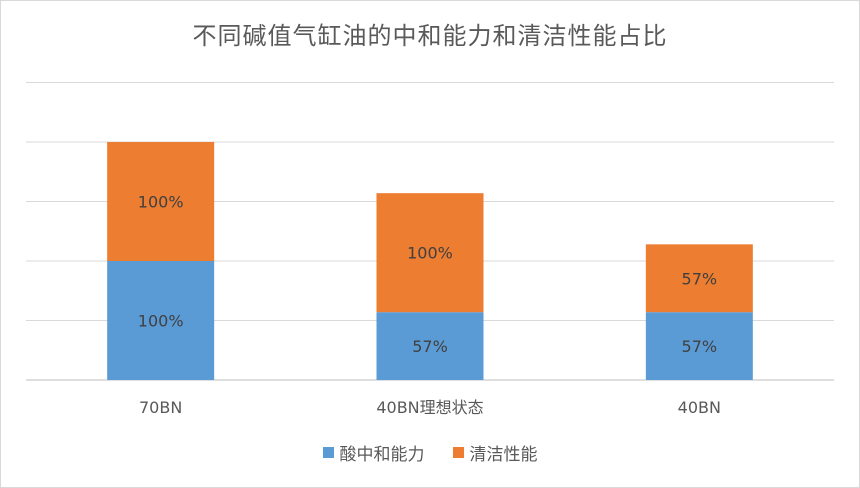  I want to click on x-tick-label: 40BN理想状态, so click(429, 407).